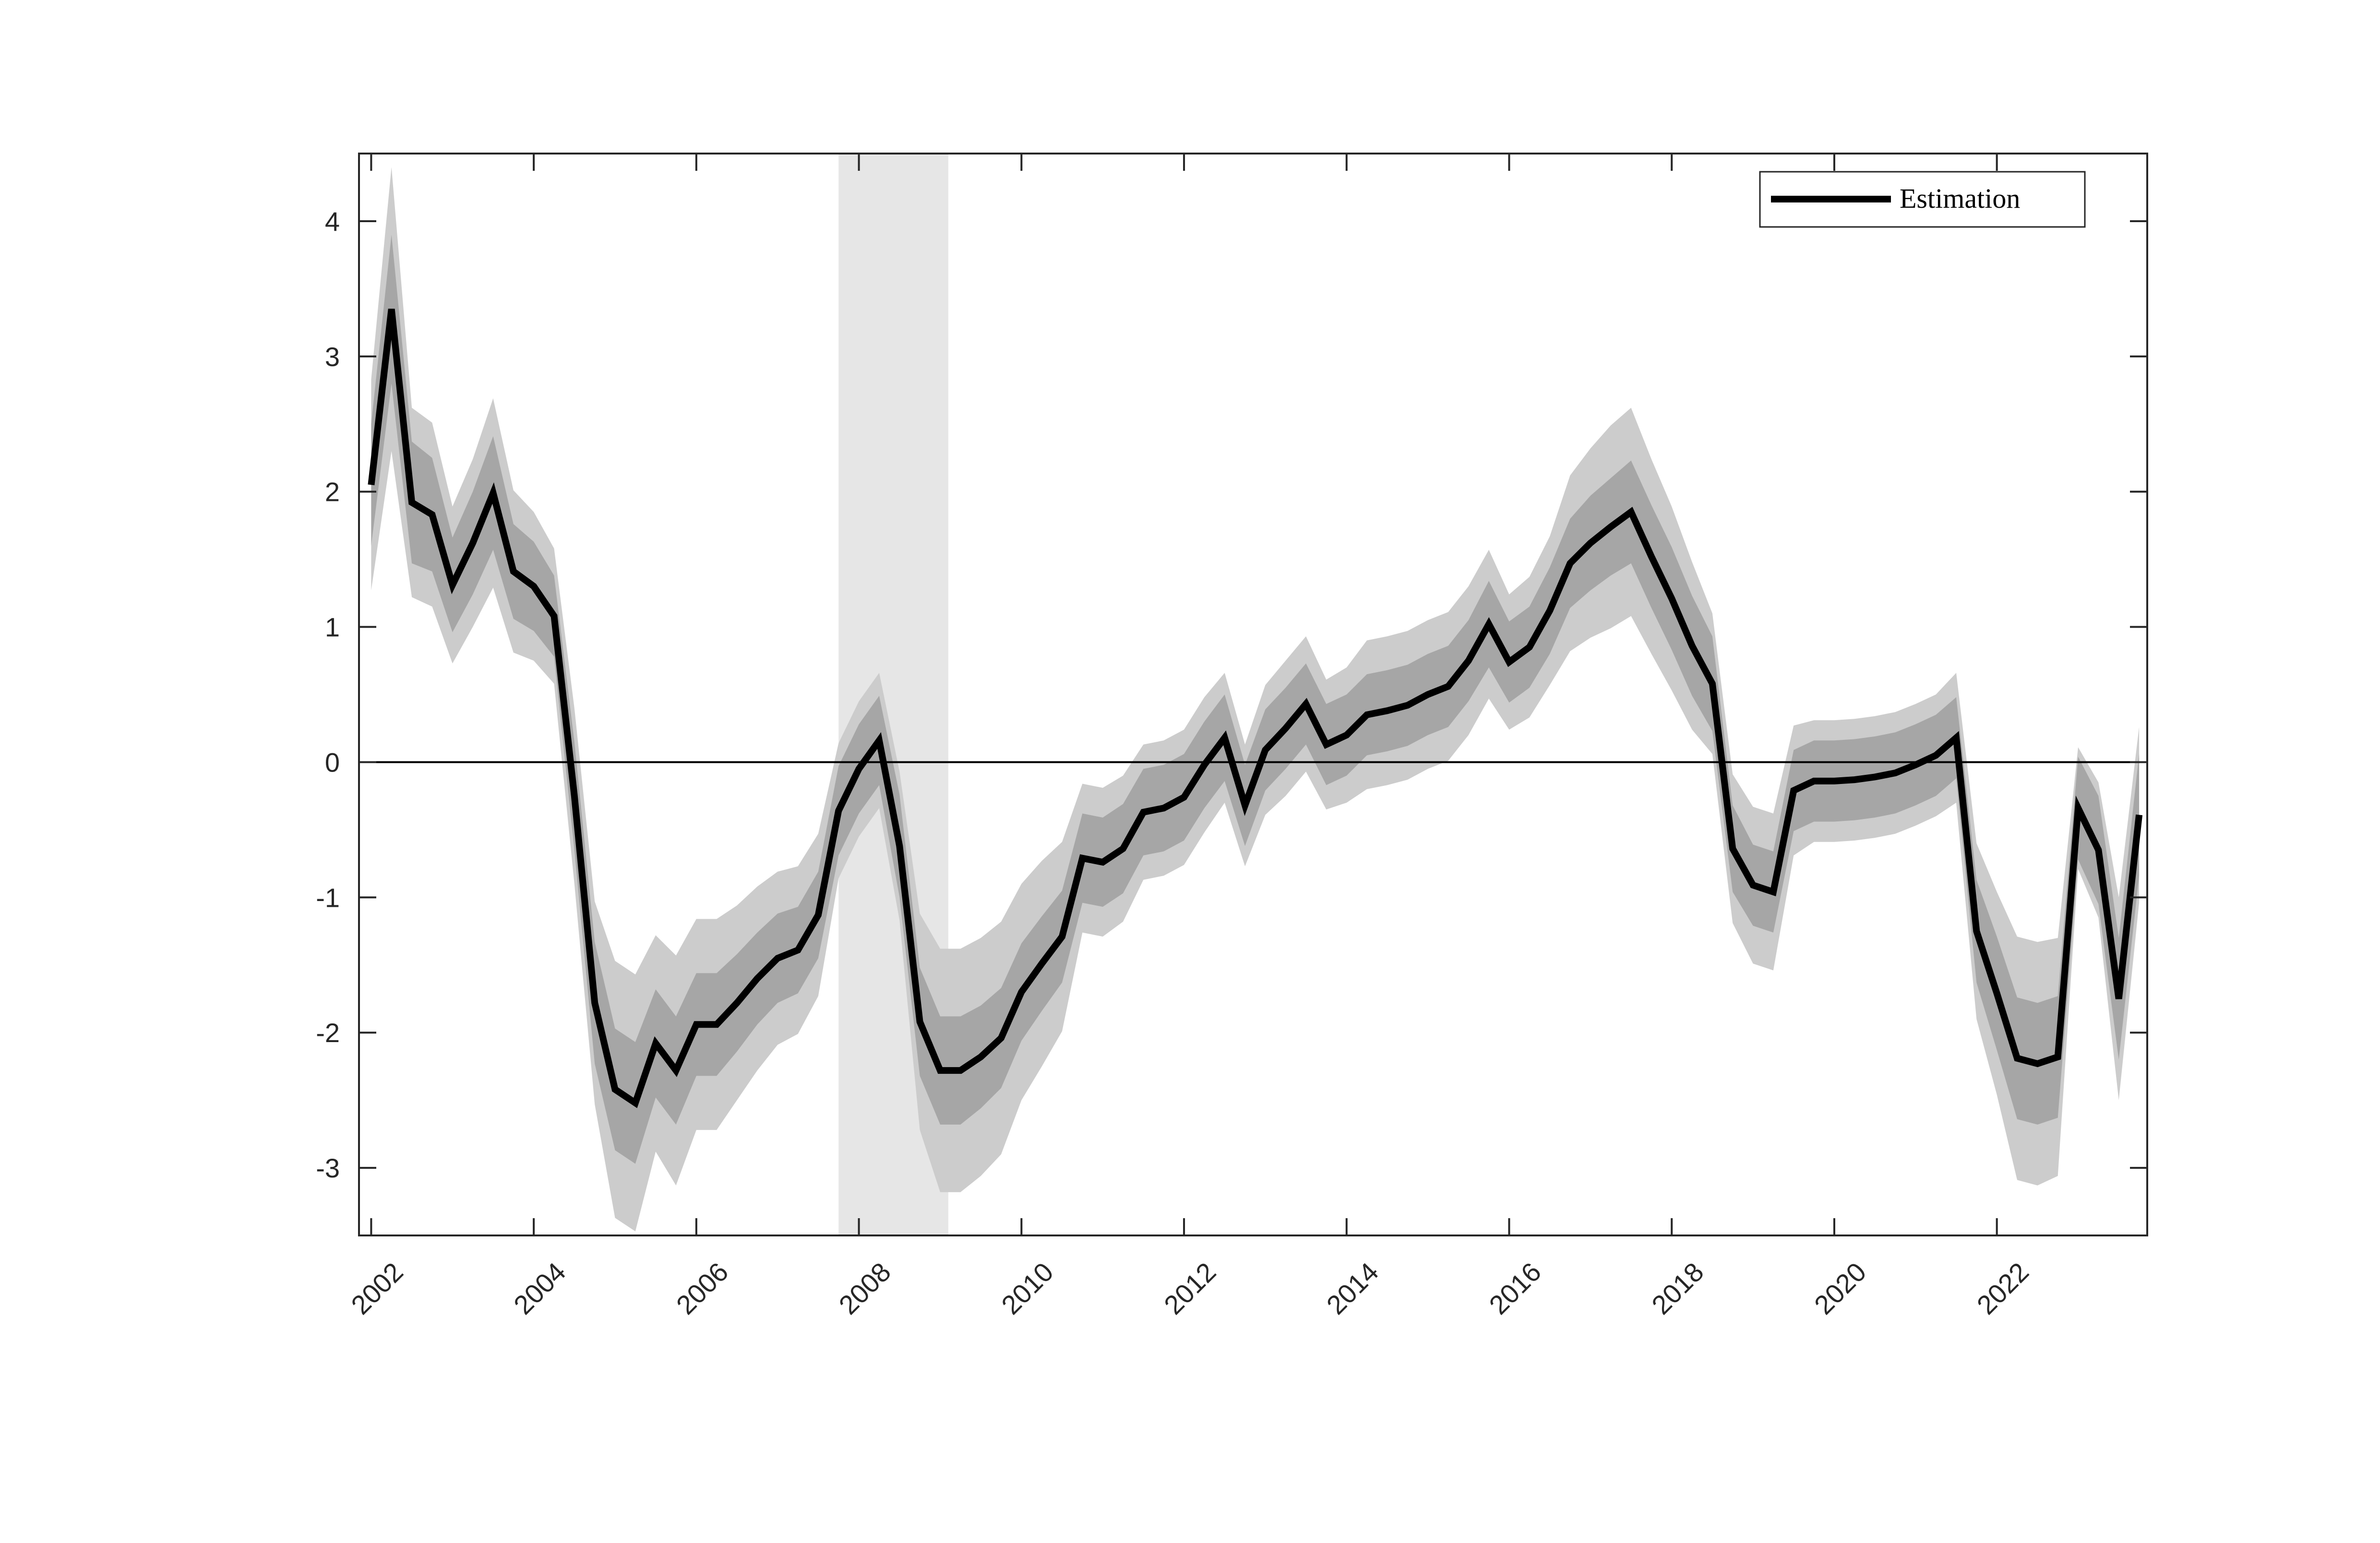 This screenshot has width=2380, height=1543. What do you see at coordinates (333, 357) in the screenshot?
I see `y-tick-label: 3` at bounding box center [333, 357].